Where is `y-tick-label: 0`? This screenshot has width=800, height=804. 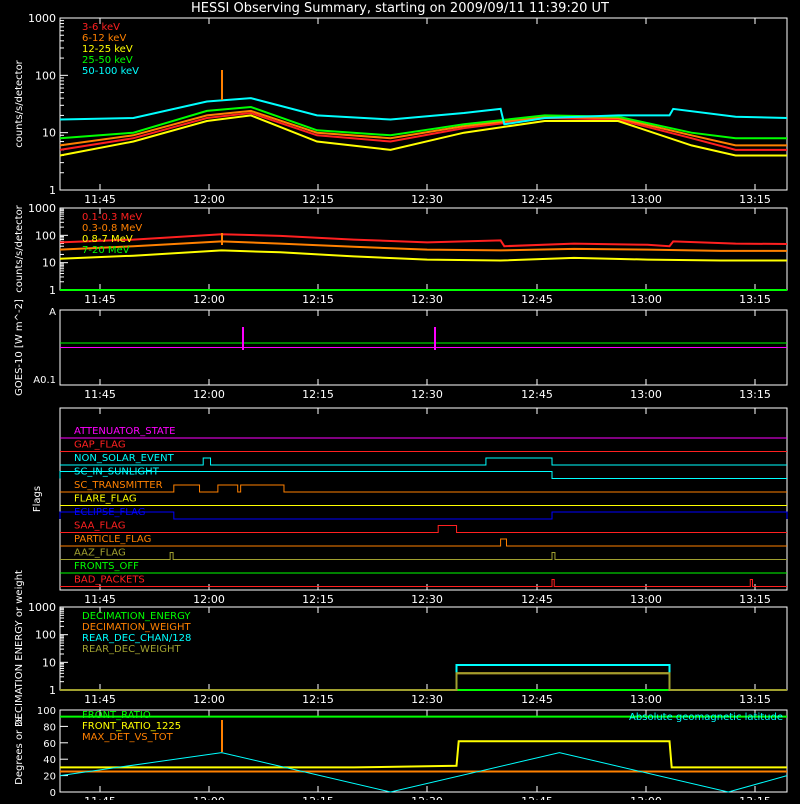
y-tick-label: 0 is located at coordinates (53, 793).